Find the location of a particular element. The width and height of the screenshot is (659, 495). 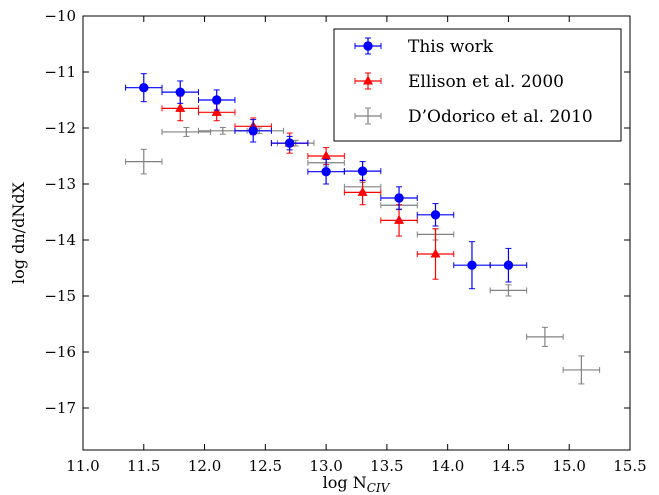

x-tick-label: 12.0 is located at coordinates (204, 466).